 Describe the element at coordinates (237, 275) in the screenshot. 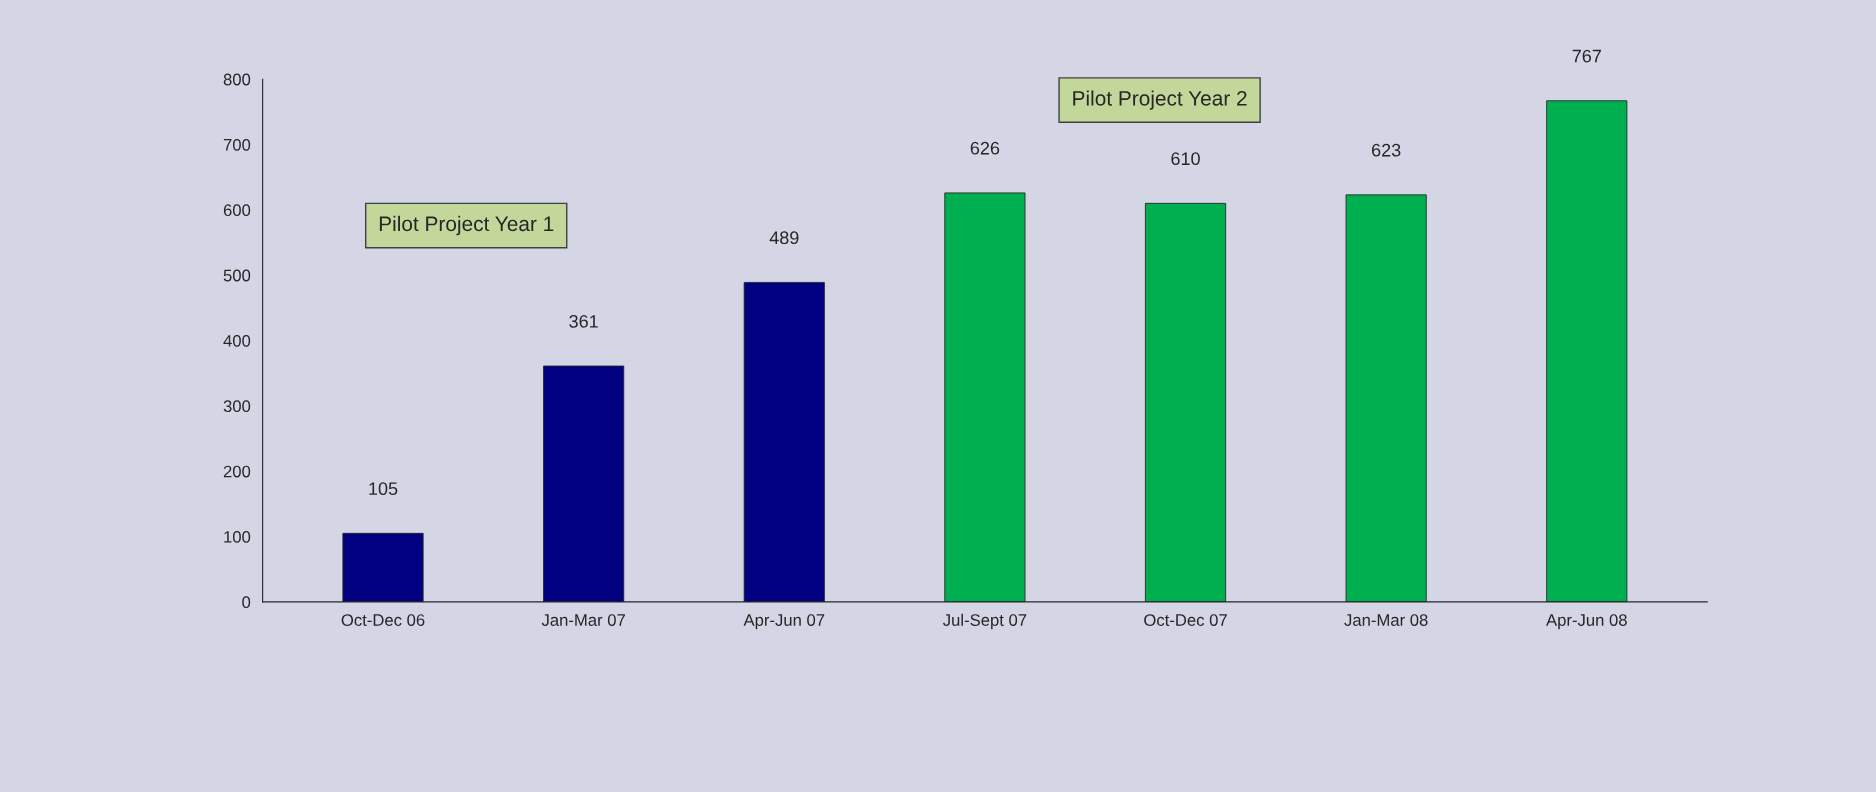

I see `y-tick-label: 500` at that location.